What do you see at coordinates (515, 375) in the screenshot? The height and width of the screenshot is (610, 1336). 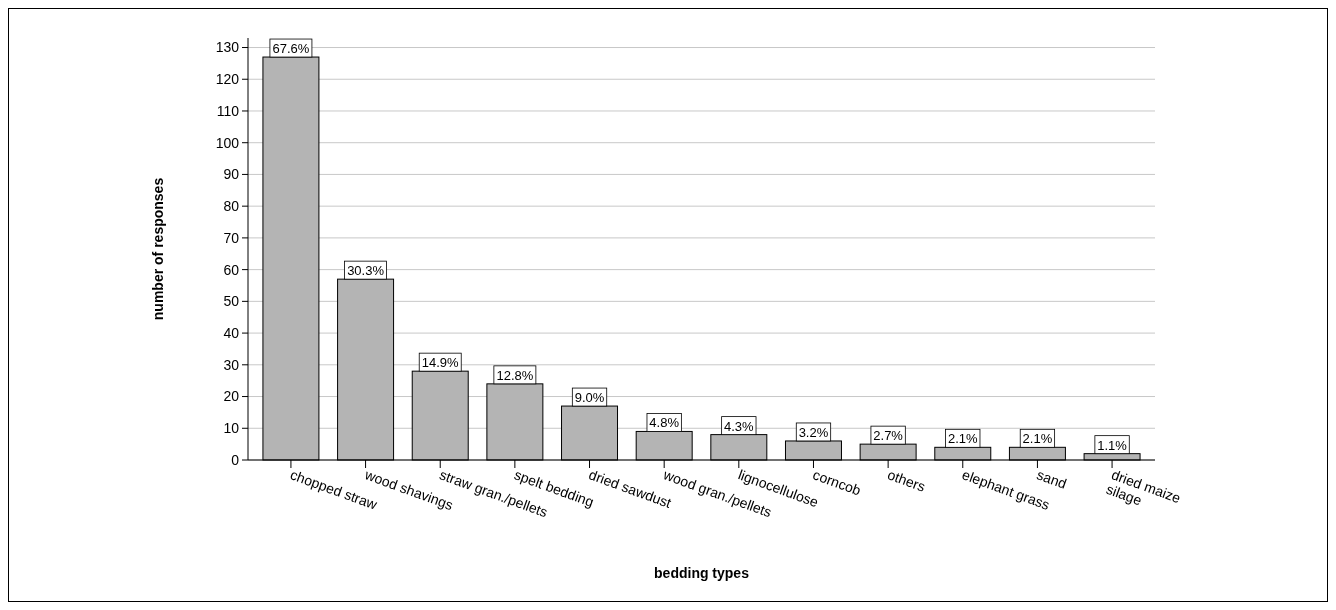 I see `annotation: 12.8%` at bounding box center [515, 375].